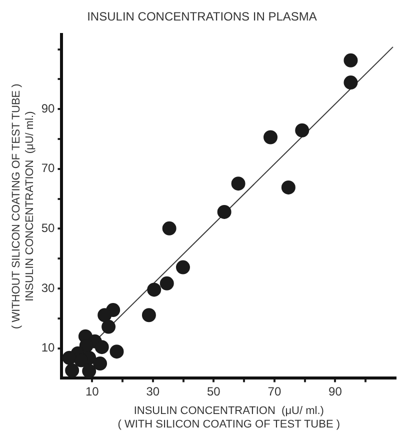 This screenshot has width=410, height=437. I want to click on x-tick-label: 50, so click(214, 391).